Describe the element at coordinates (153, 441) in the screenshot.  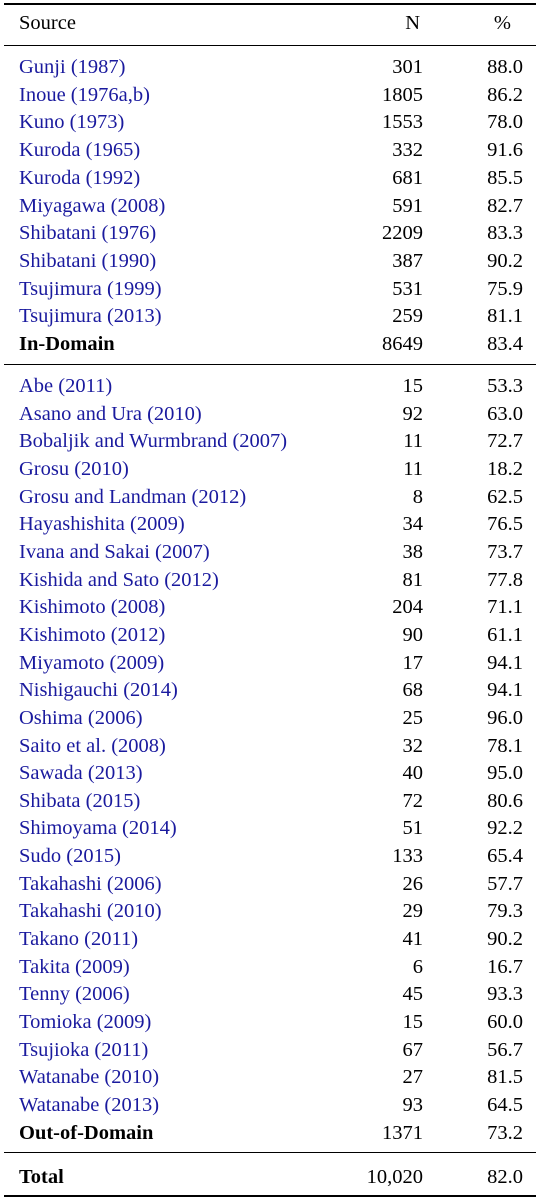
I see `source-citation-link: Bobaljik and Wurmbrand (2007)` at that location.